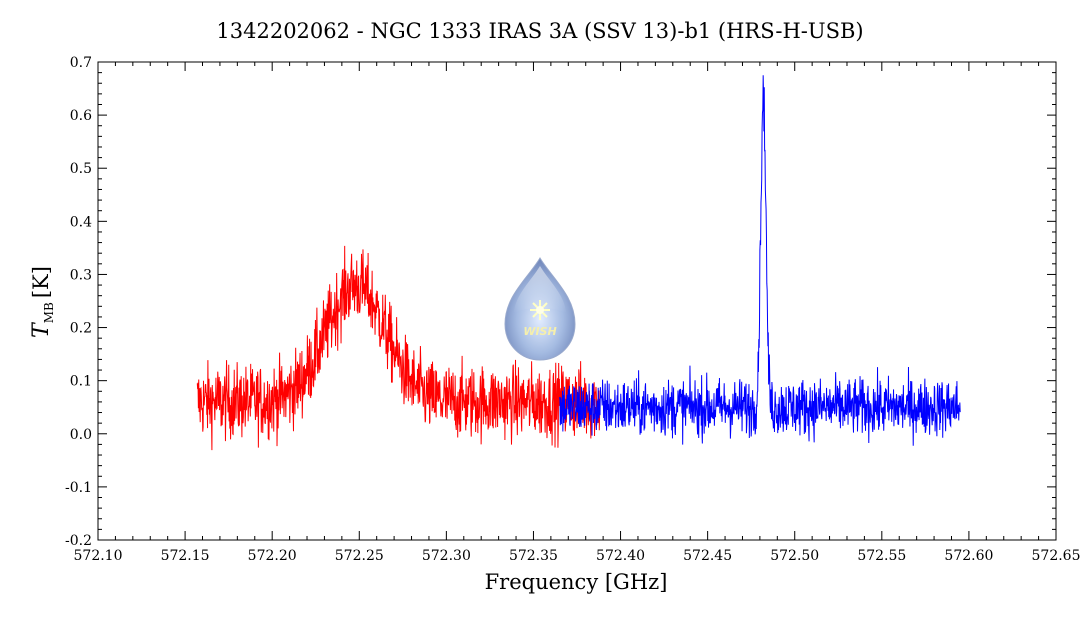 This screenshot has width=1080, height=618. What do you see at coordinates (533, 556) in the screenshot?
I see `x-tick-label: 572.35` at bounding box center [533, 556].